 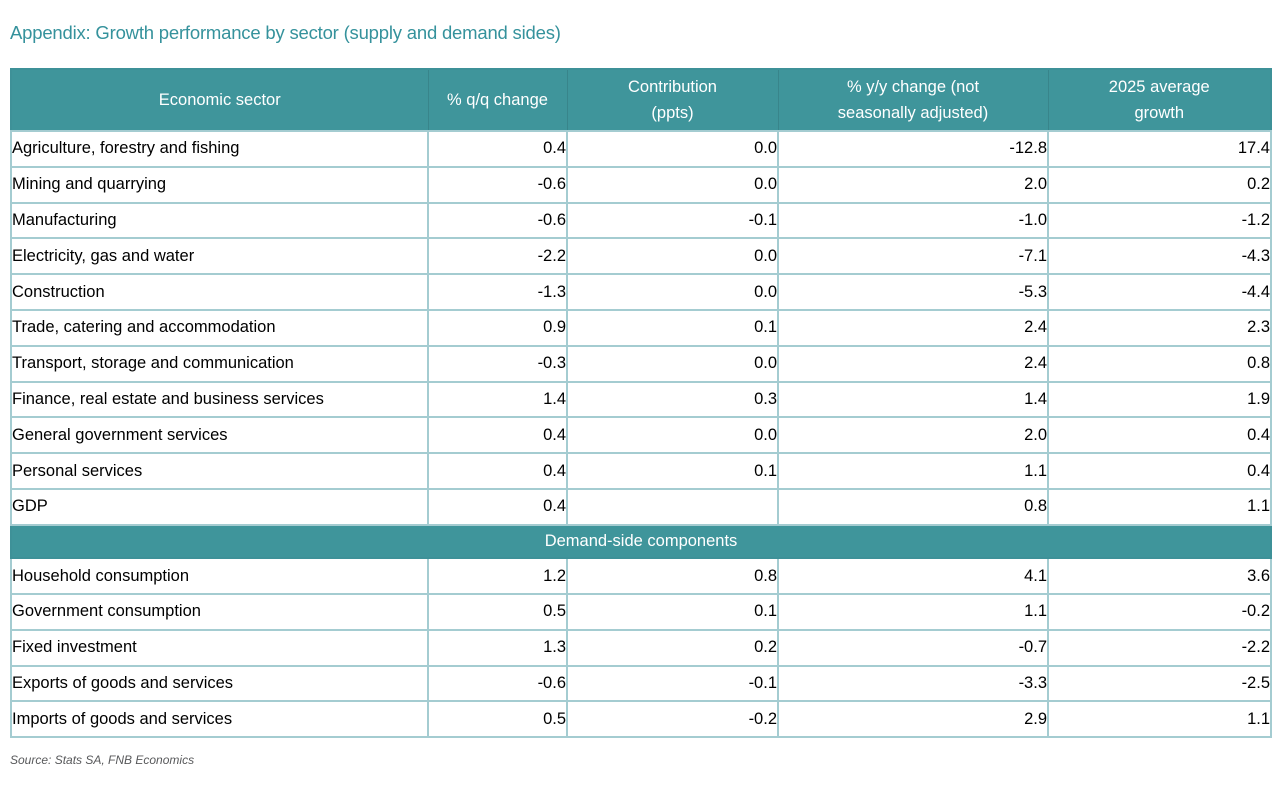 I want to click on sector-name-cell: Trade, catering and accommodation, so click(x=219, y=327).